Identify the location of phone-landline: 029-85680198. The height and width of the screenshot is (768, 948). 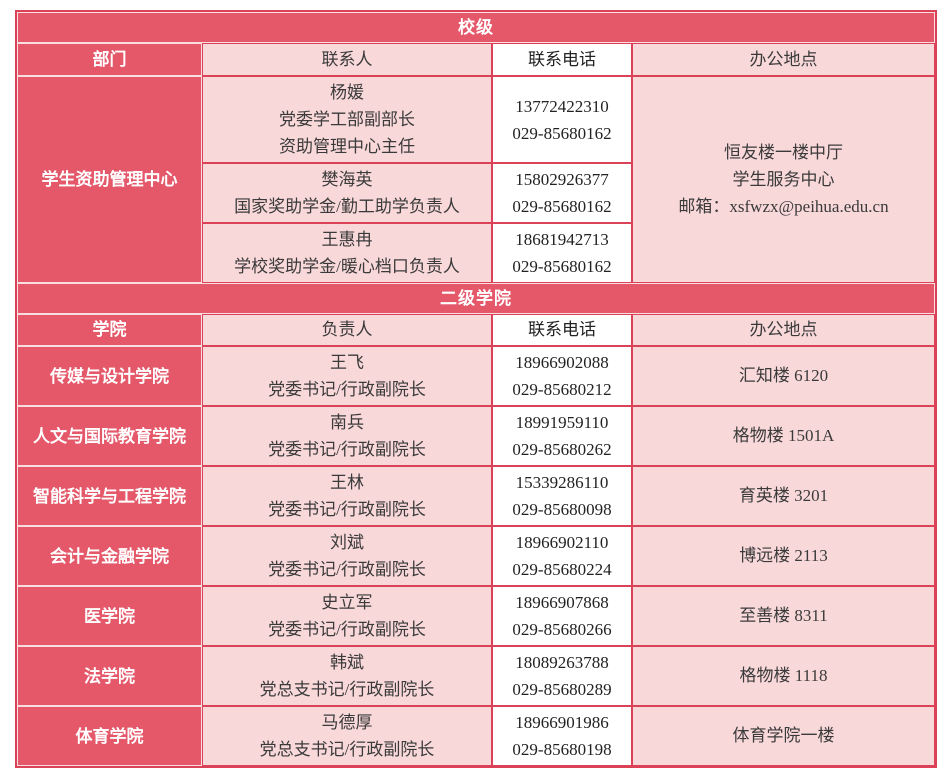
(562, 749).